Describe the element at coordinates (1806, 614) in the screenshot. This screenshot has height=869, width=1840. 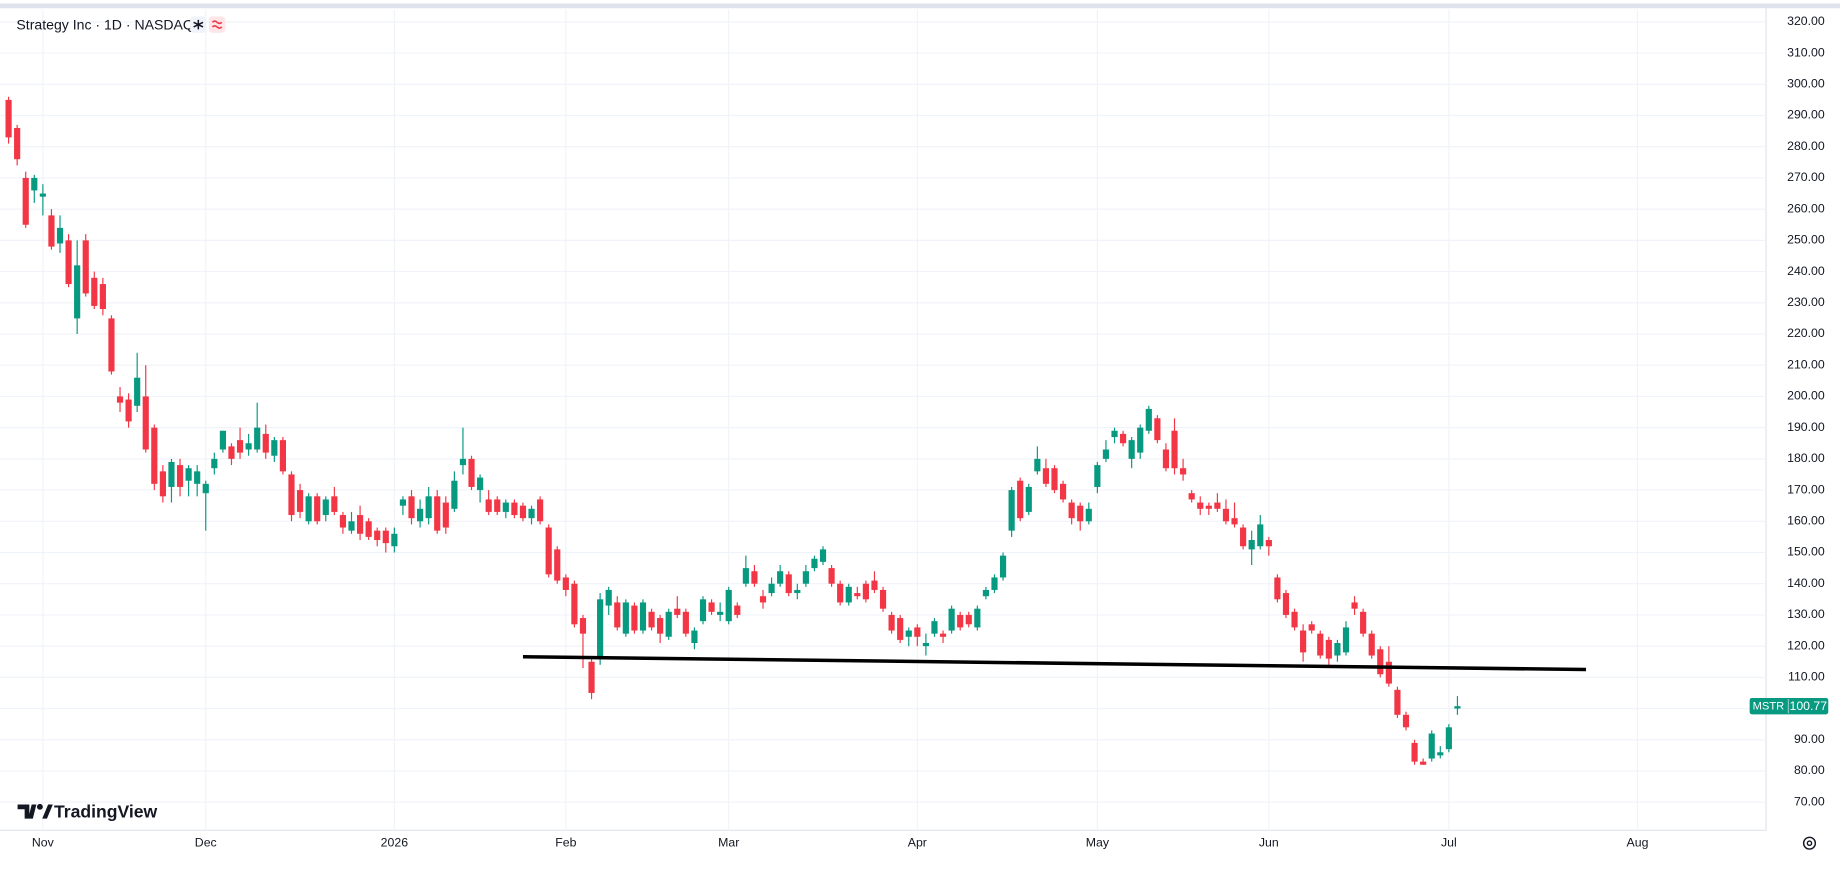
I see `y-tick-label: 130.00` at that location.